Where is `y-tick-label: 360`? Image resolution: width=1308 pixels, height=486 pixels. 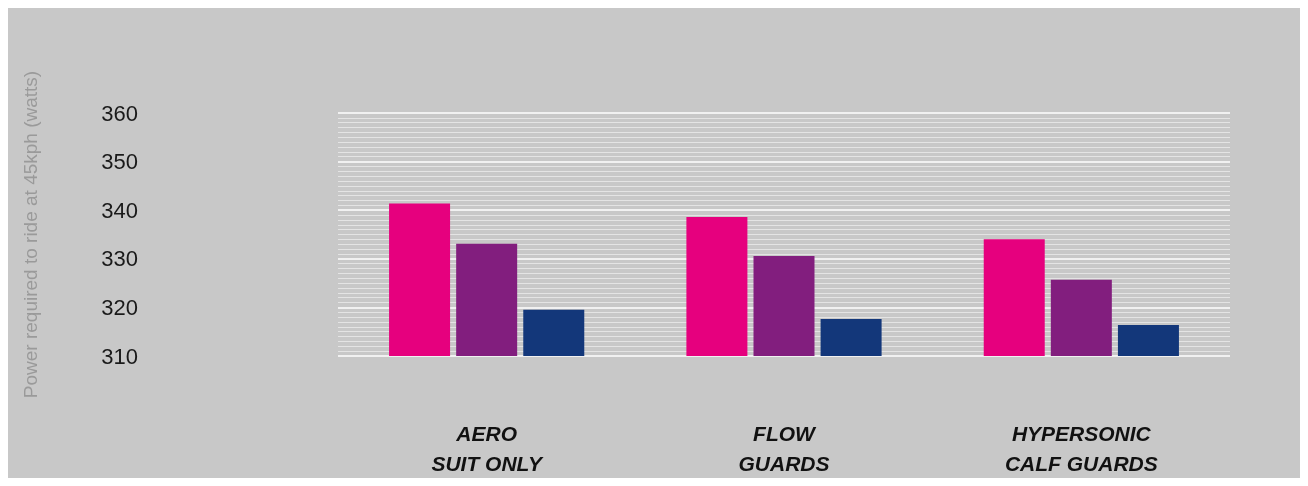 y-tick-label: 360 is located at coordinates (119, 113).